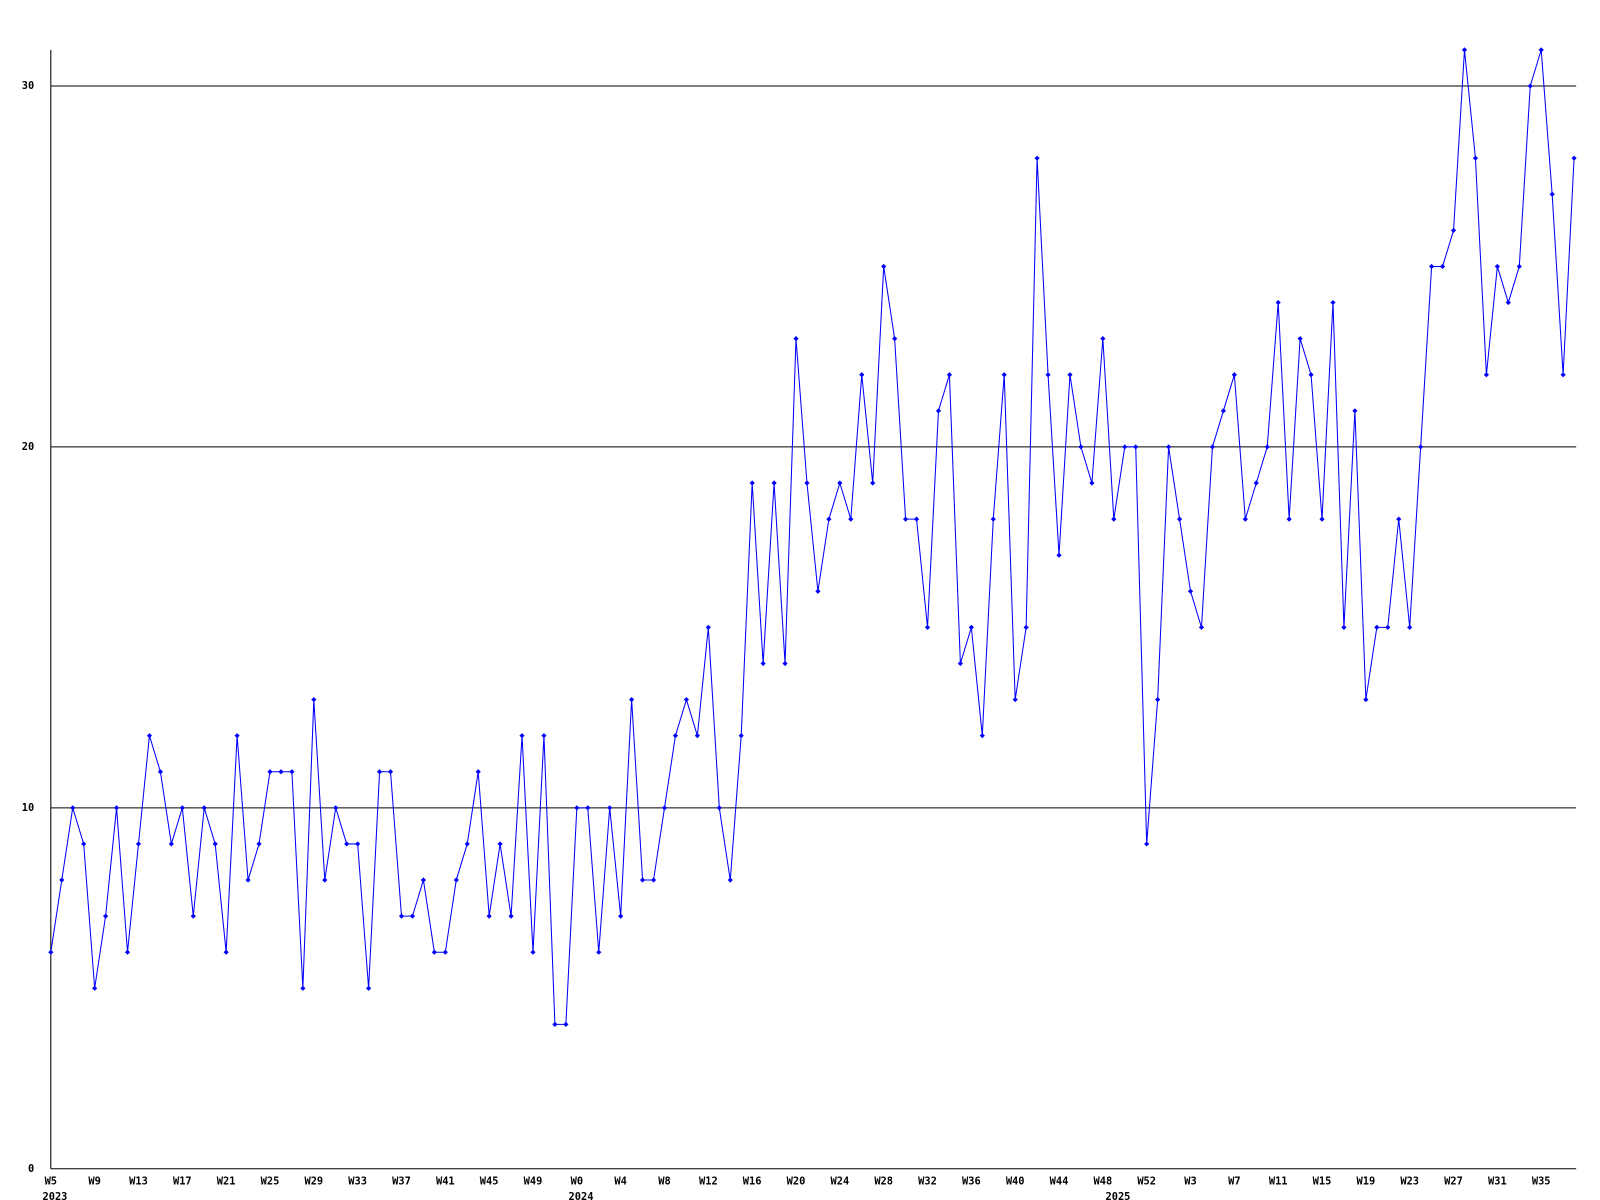  I want to click on y-tick-label: 20, so click(28, 447).